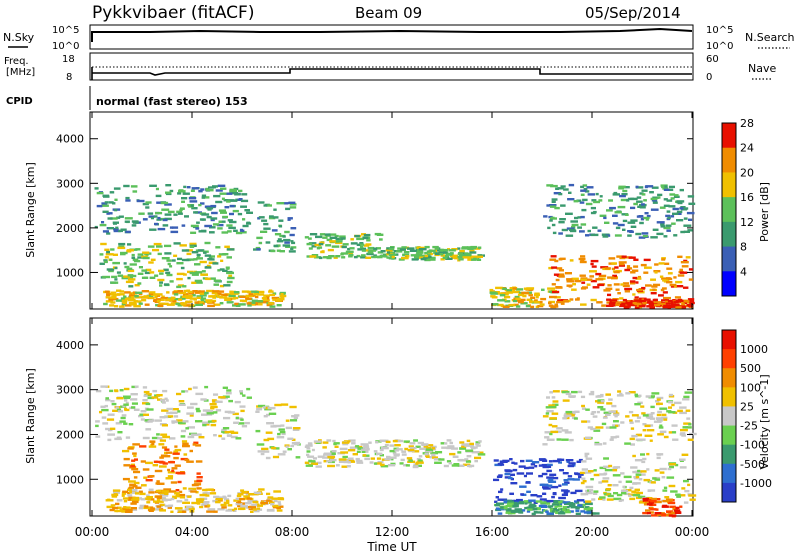 The image size is (800, 554). Describe the element at coordinates (70, 183) in the screenshot. I see `power-y-tick-label-2: 3000` at that location.